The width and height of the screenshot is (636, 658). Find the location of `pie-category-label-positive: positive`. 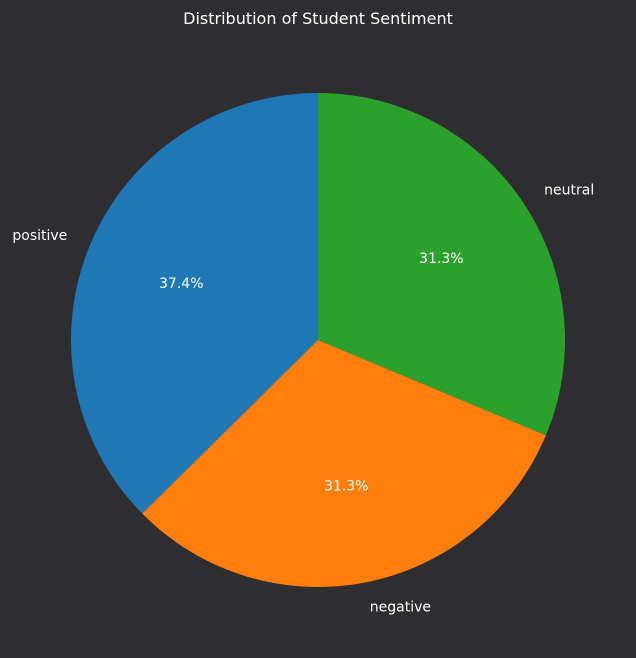

pie-category-label-positive: positive is located at coordinates (39, 236).